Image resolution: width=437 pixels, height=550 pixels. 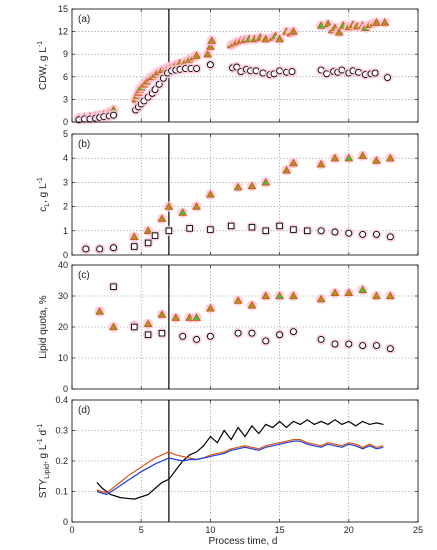 What do you see at coordinates (63, 265) in the screenshot?
I see `y-tick-label: 40` at bounding box center [63, 265].